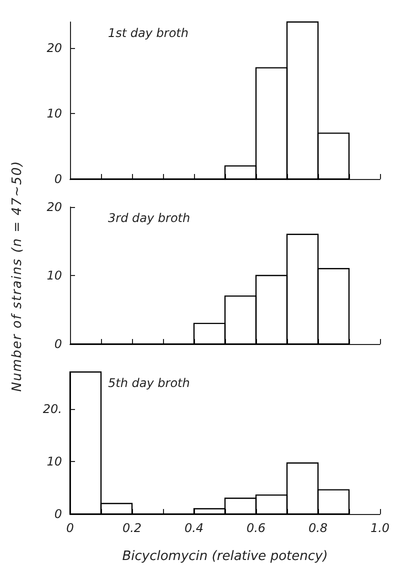  I want to click on x-axis-title: Bicyclomycin (relative potency), so click(225, 556).